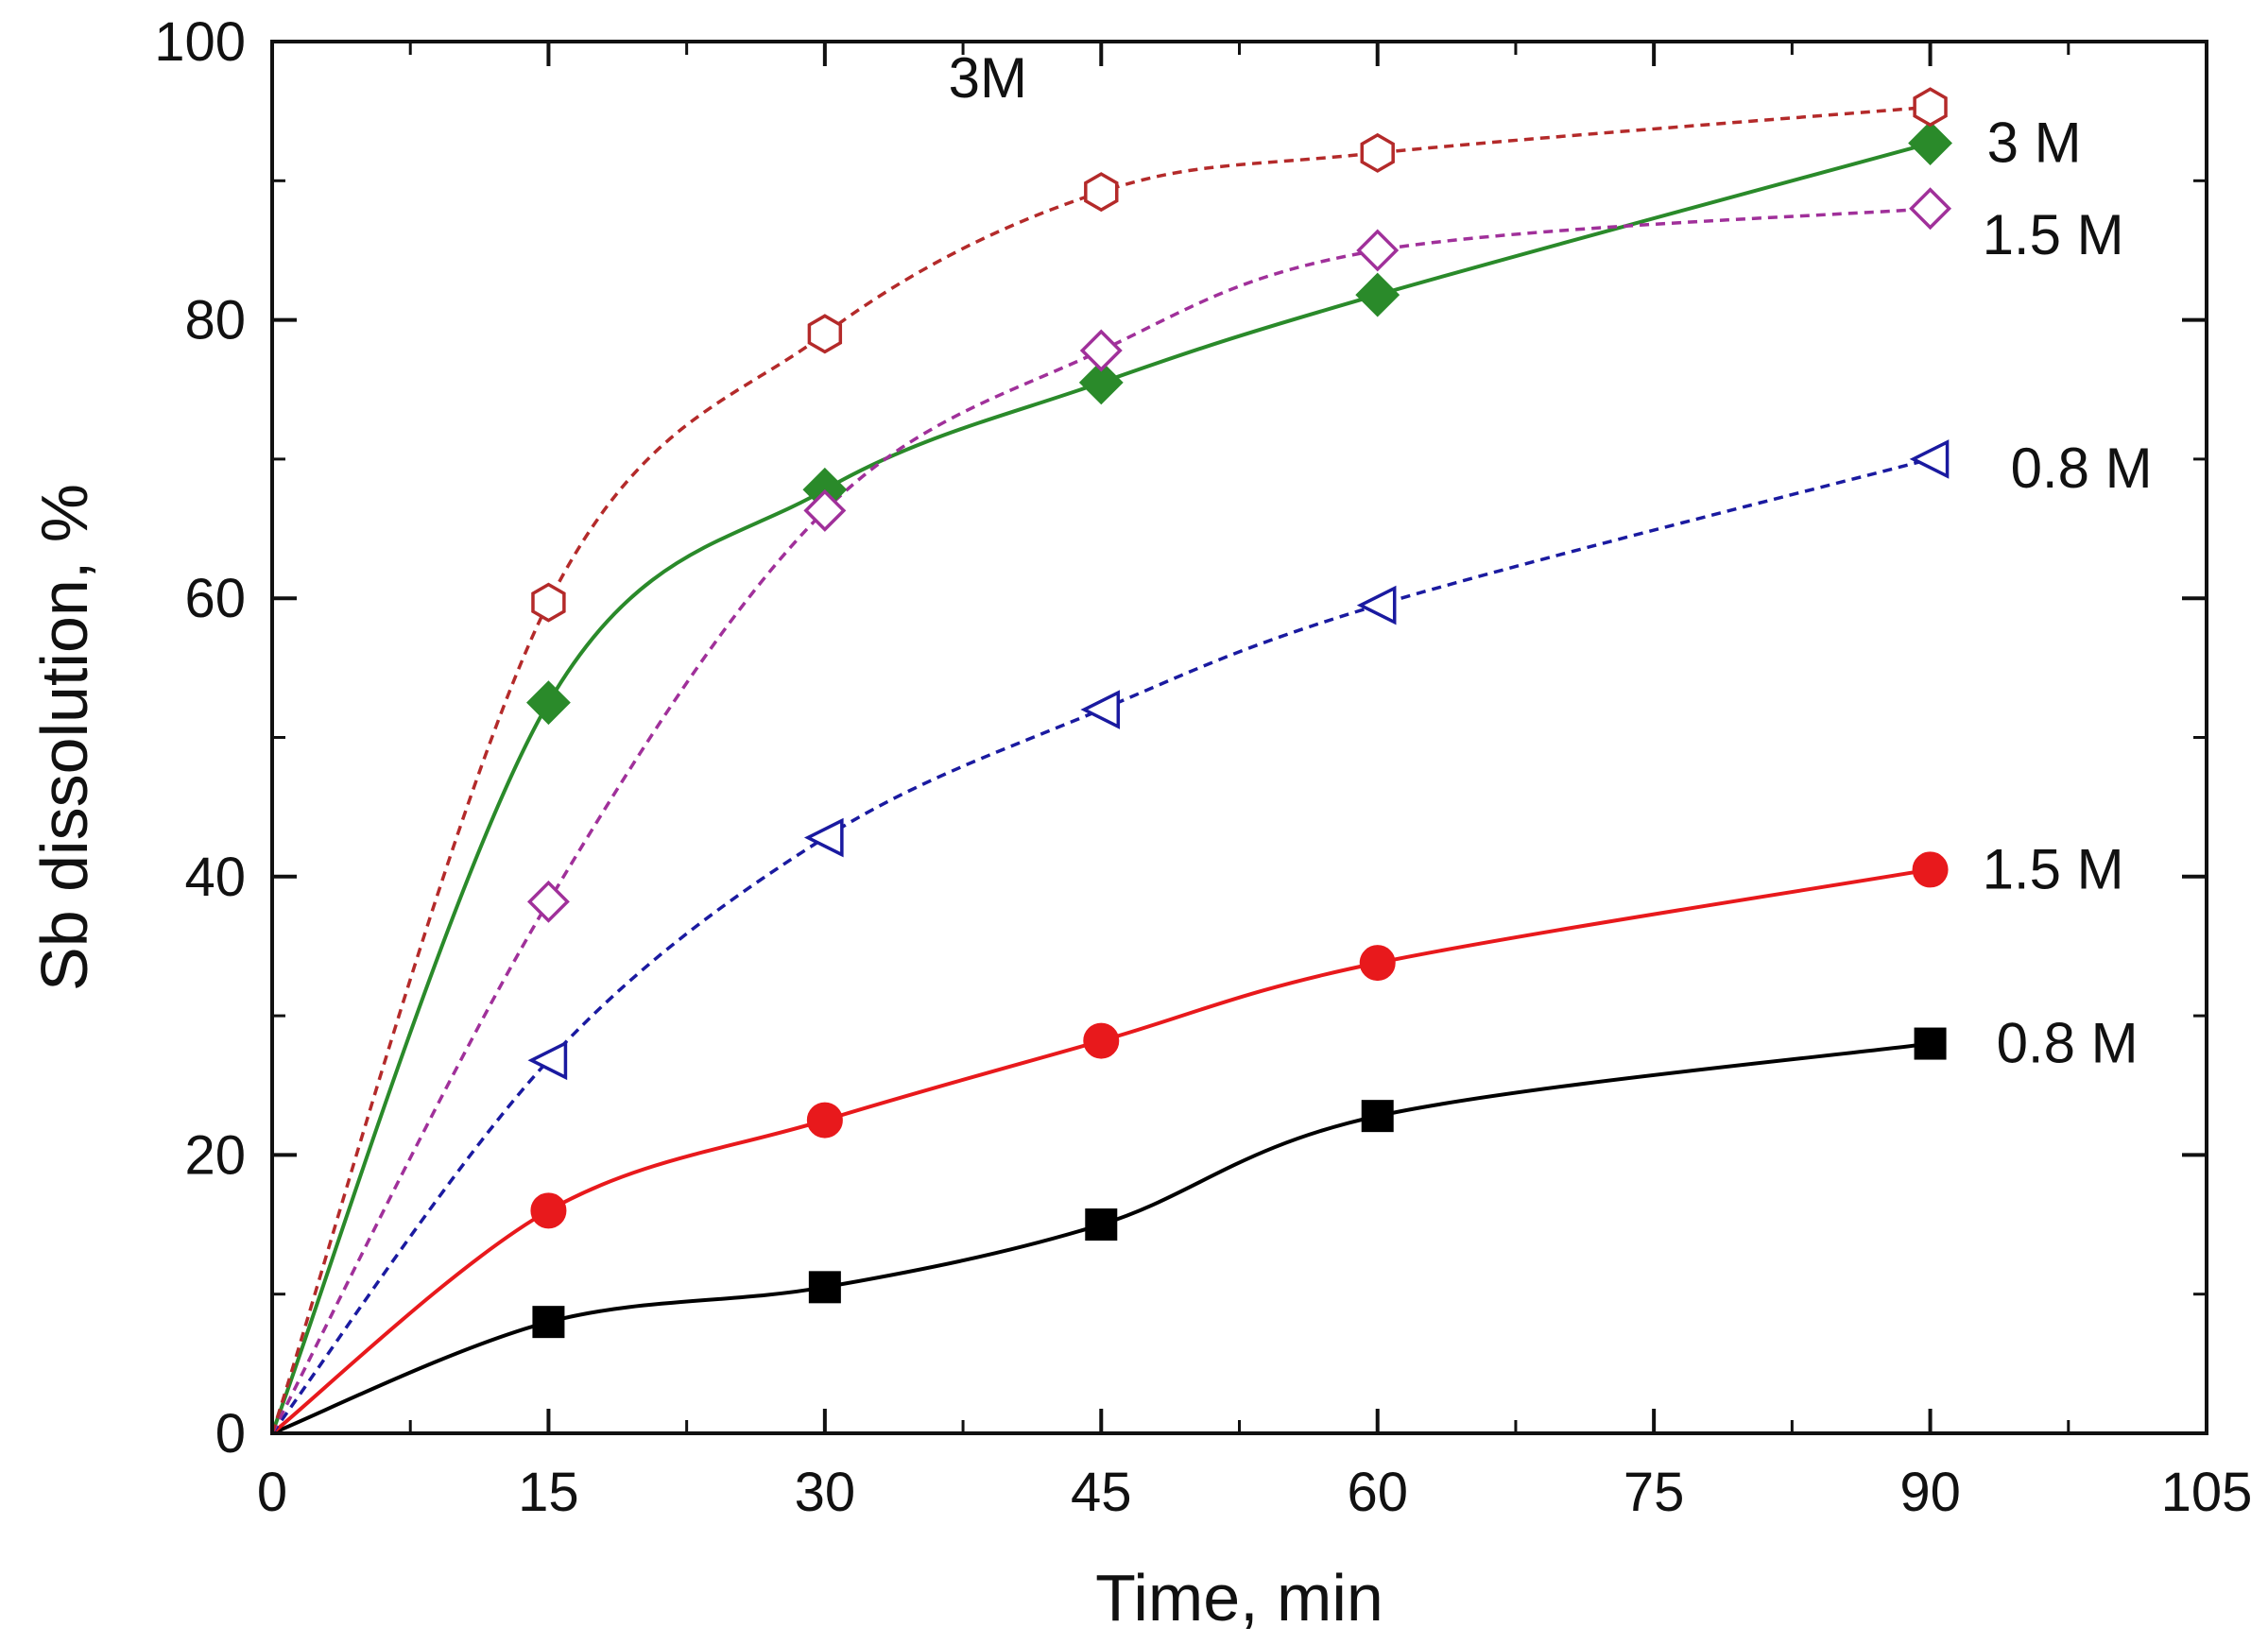 This screenshot has height=1644, width=2268. Describe the element at coordinates (272, 1492) in the screenshot. I see `x-tick-label: 0` at that location.